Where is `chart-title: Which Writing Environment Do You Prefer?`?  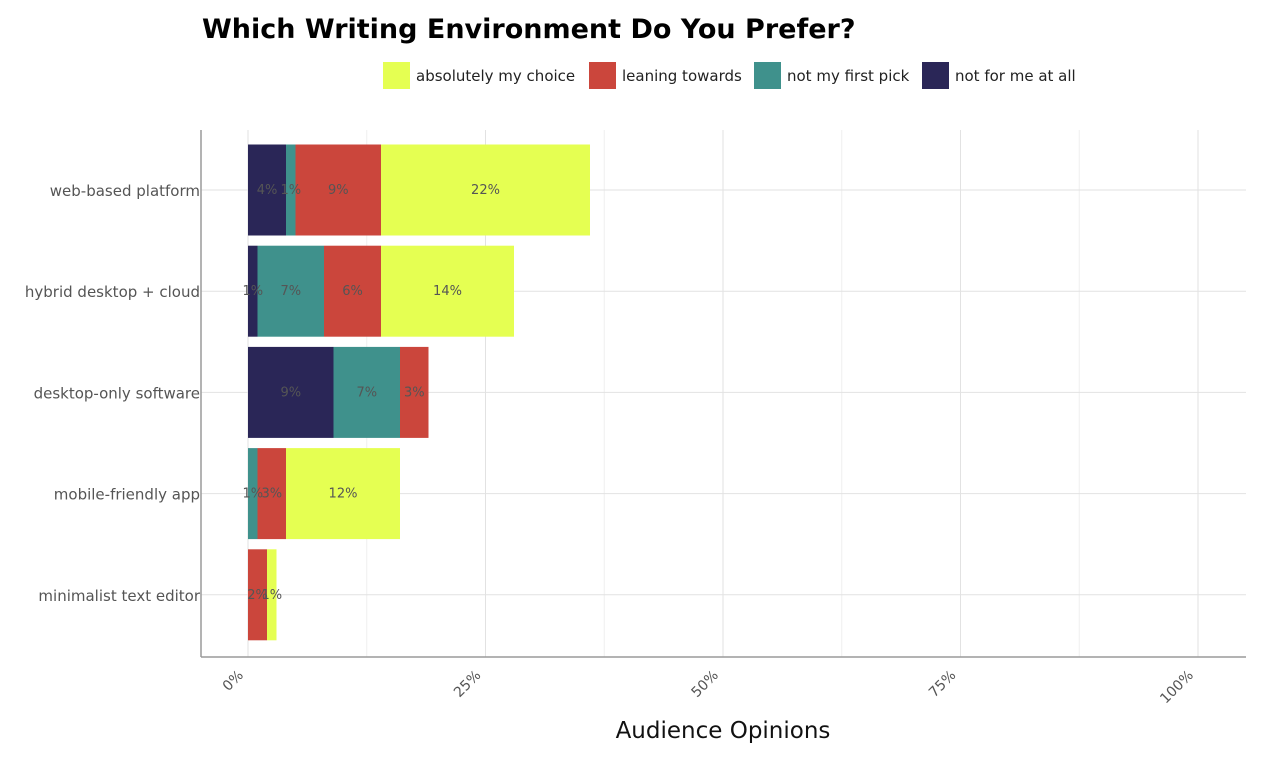 chart-title: Which Writing Environment Do You Prefer? is located at coordinates (529, 29).